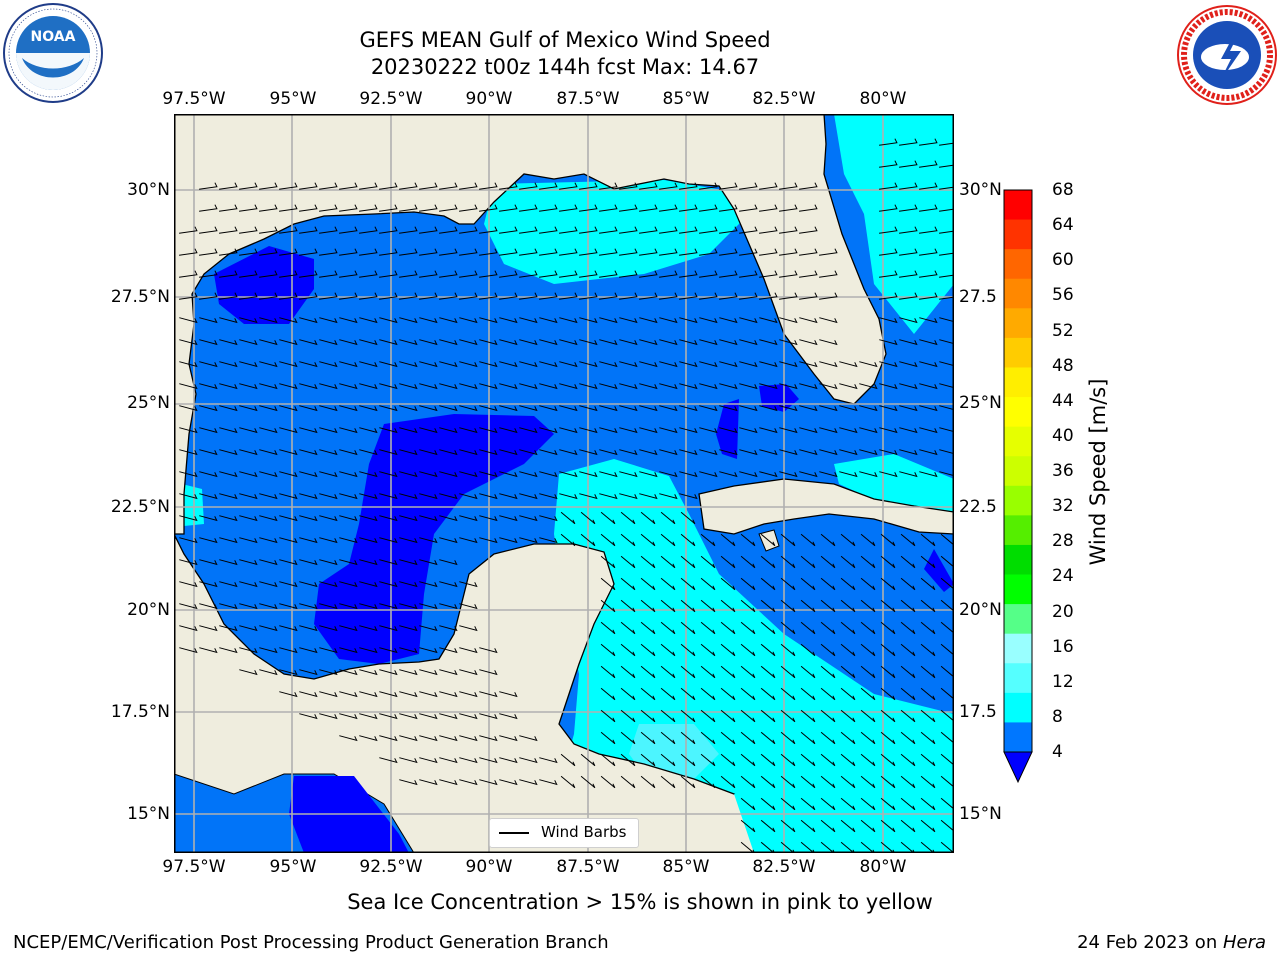 The width and height of the screenshot is (1280, 960). Describe the element at coordinates (894, 484) in the screenshot. I see `cyan-zone-keys` at that location.